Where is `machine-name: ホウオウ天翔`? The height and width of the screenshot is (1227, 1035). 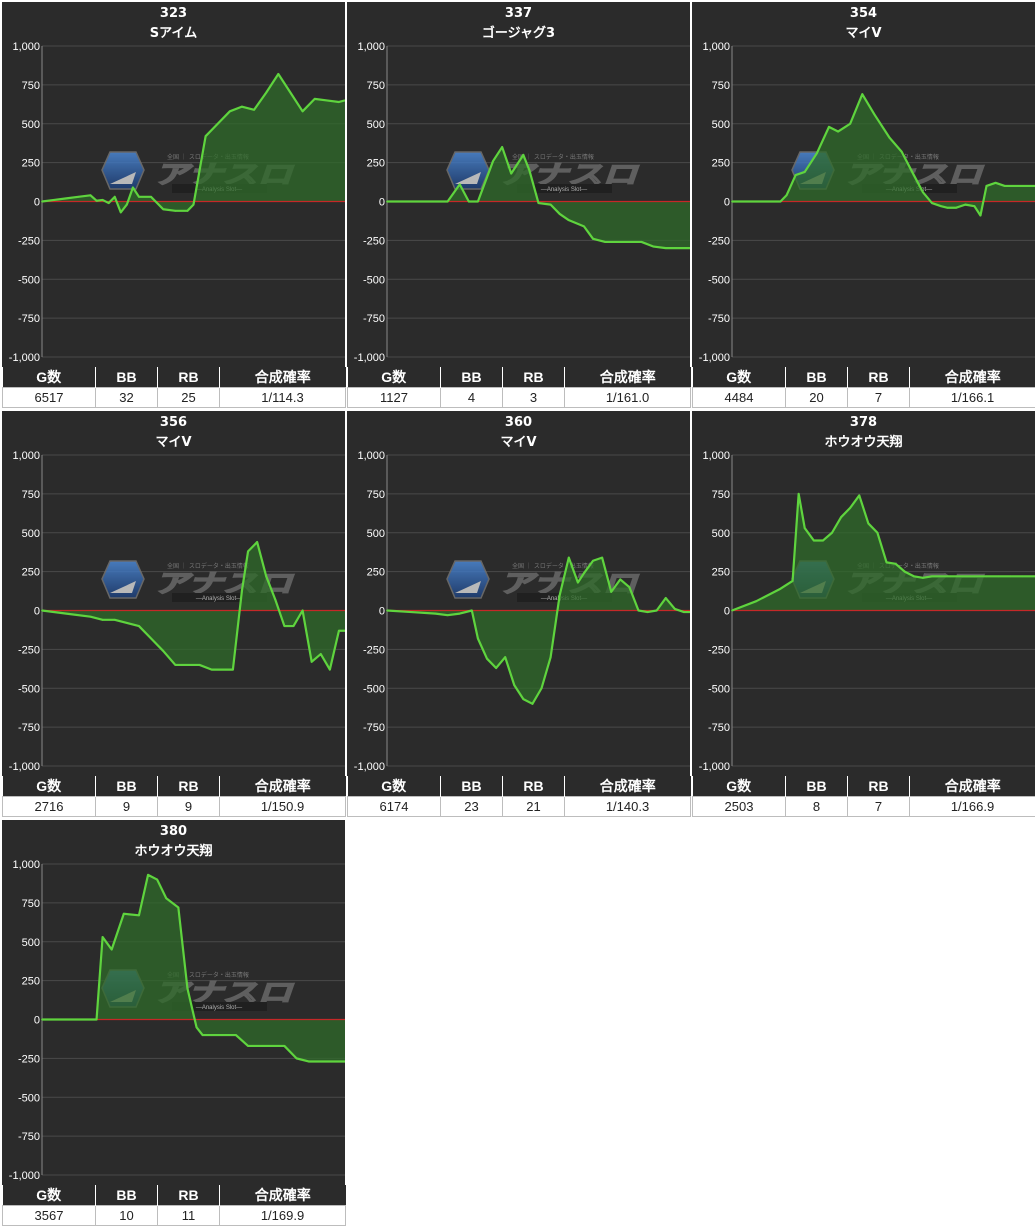
machine-name: ホウオウ天翔 is located at coordinates (173, 851).